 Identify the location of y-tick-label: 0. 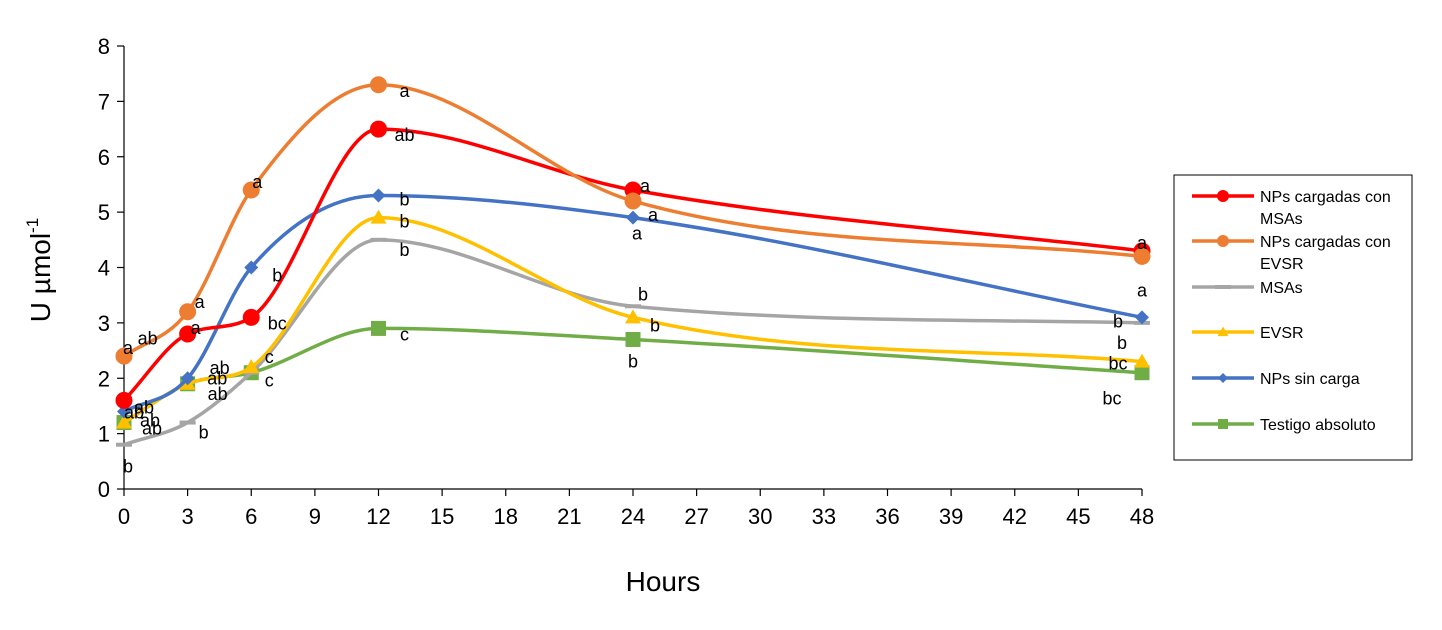
(104, 489).